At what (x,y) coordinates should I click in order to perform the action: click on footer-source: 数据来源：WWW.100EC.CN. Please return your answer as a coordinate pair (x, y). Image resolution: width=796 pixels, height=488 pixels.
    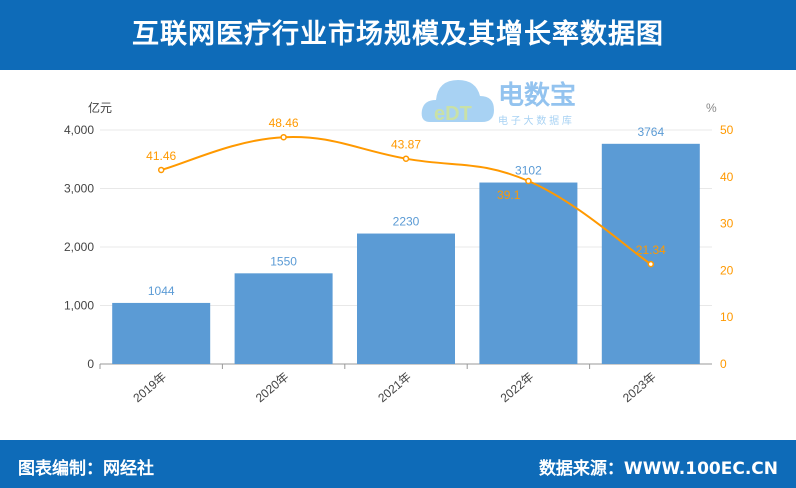
    Looking at the image, I should click on (658, 469).